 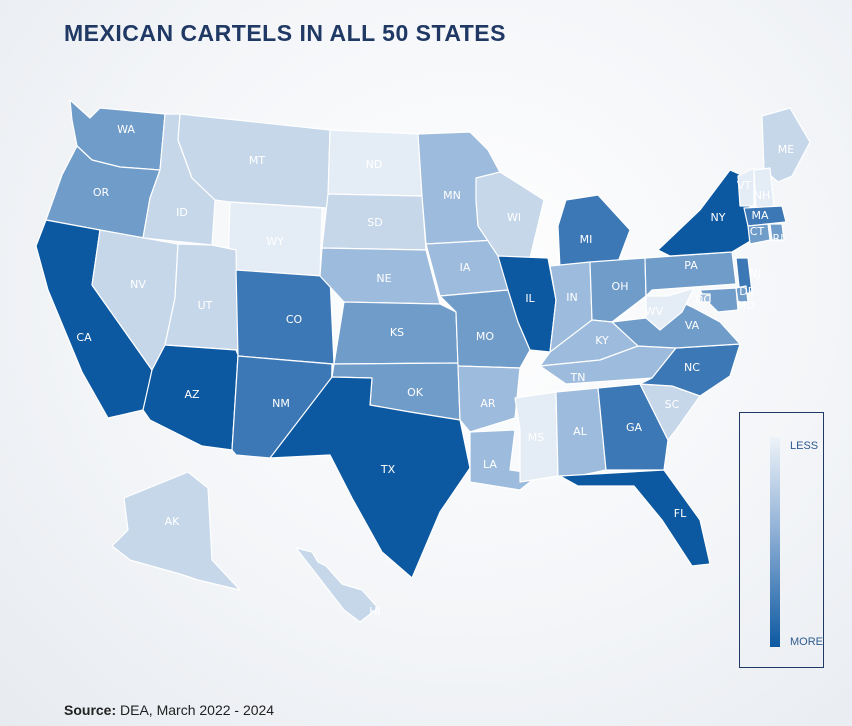 I want to click on state-oh, so click(x=618, y=290).